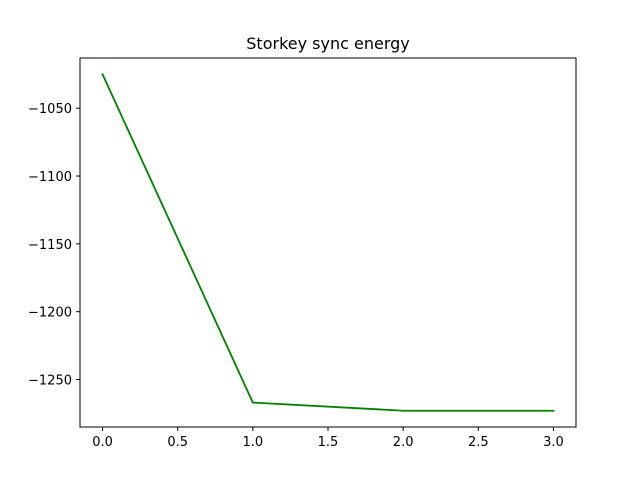  I want to click on x-tick-label: 3.0, so click(553, 442).